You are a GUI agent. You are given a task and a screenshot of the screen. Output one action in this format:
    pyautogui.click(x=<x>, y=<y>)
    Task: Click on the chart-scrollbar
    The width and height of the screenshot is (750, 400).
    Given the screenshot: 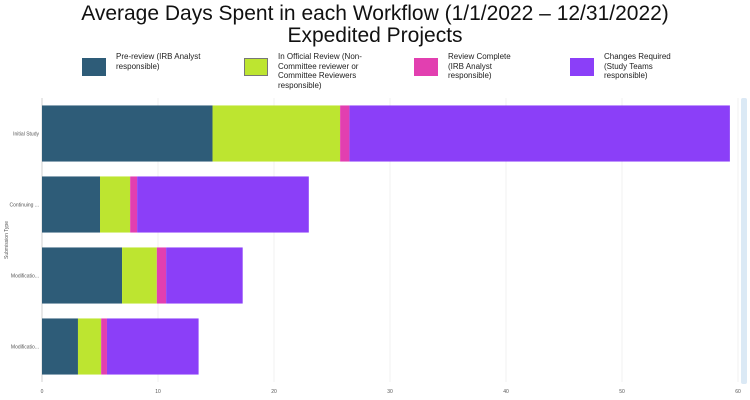 What is the action you would take?
    pyautogui.click(x=744, y=241)
    